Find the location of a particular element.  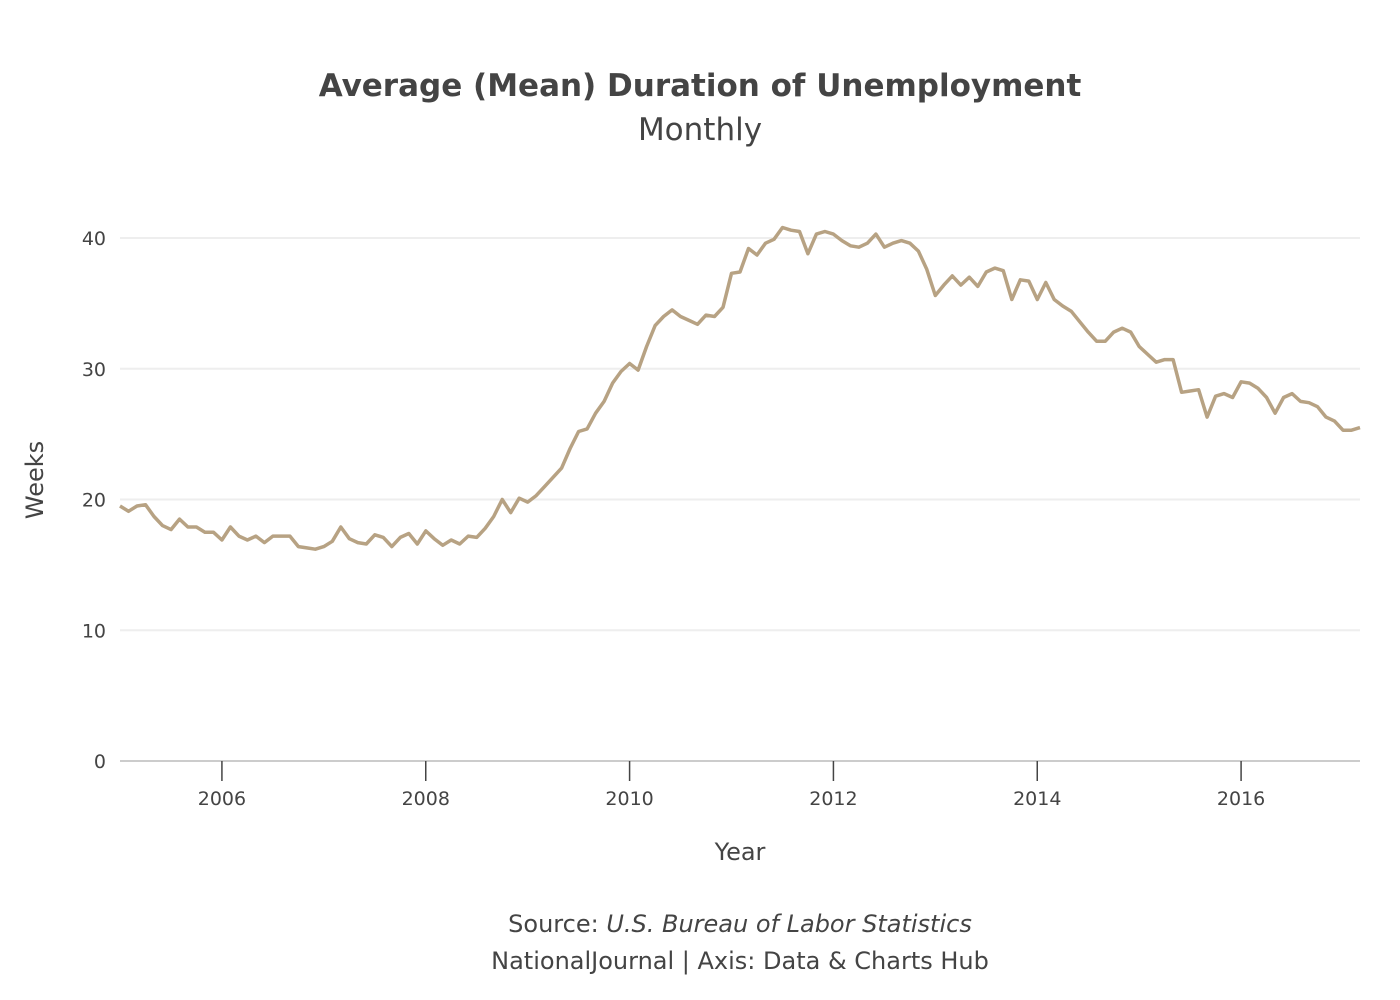

chart-title: Average (Mean) Duration of Unemployment is located at coordinates (700, 86).